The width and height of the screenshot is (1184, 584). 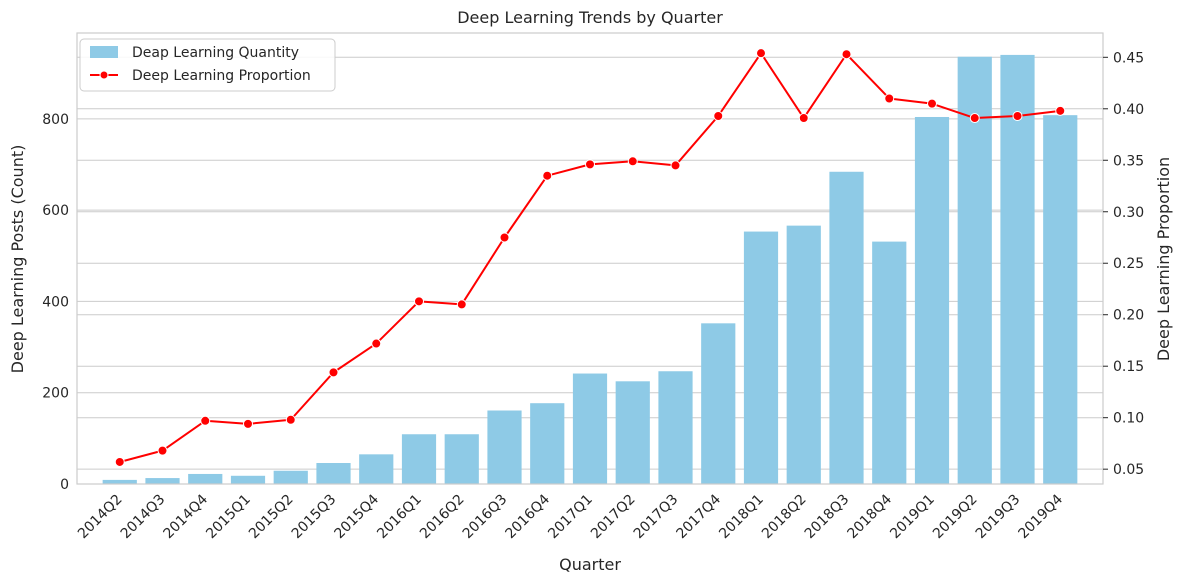 What do you see at coordinates (271, 517) in the screenshot?
I see `x-tick-label: 2015Q2` at bounding box center [271, 517].